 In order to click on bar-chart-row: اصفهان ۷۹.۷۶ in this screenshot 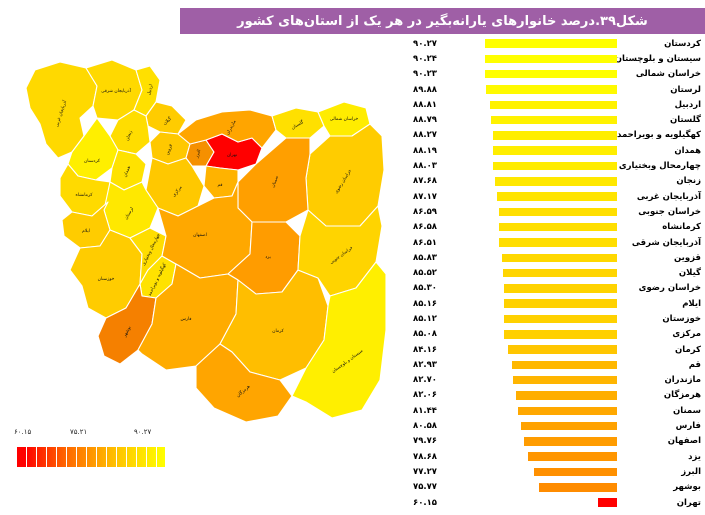, I will do `click(551, 441)`.